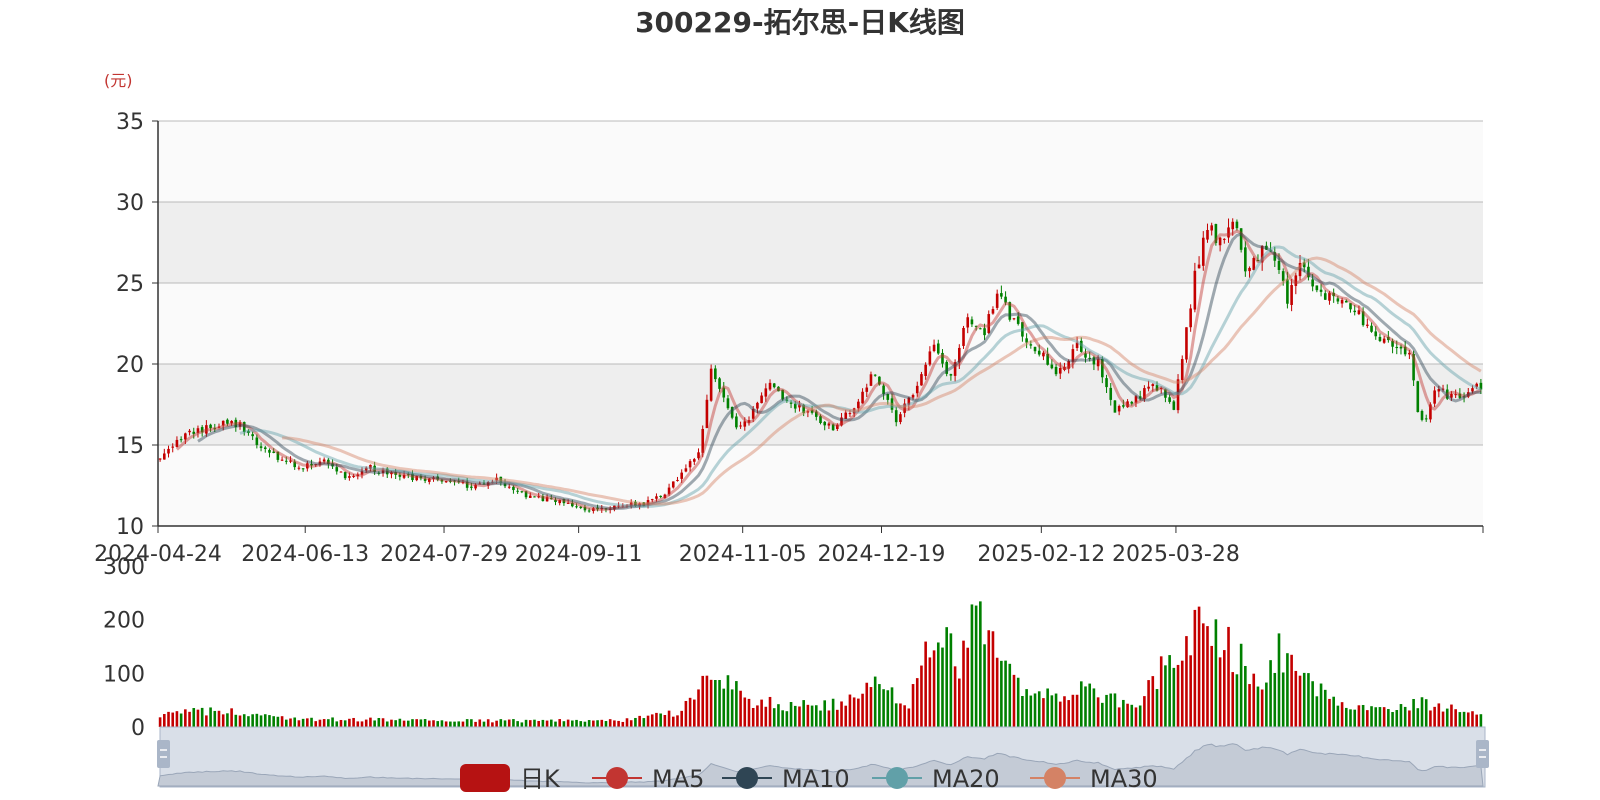  What do you see at coordinates (882, 554) in the screenshot?
I see `date-tick-label: 2024-12-19` at bounding box center [882, 554].